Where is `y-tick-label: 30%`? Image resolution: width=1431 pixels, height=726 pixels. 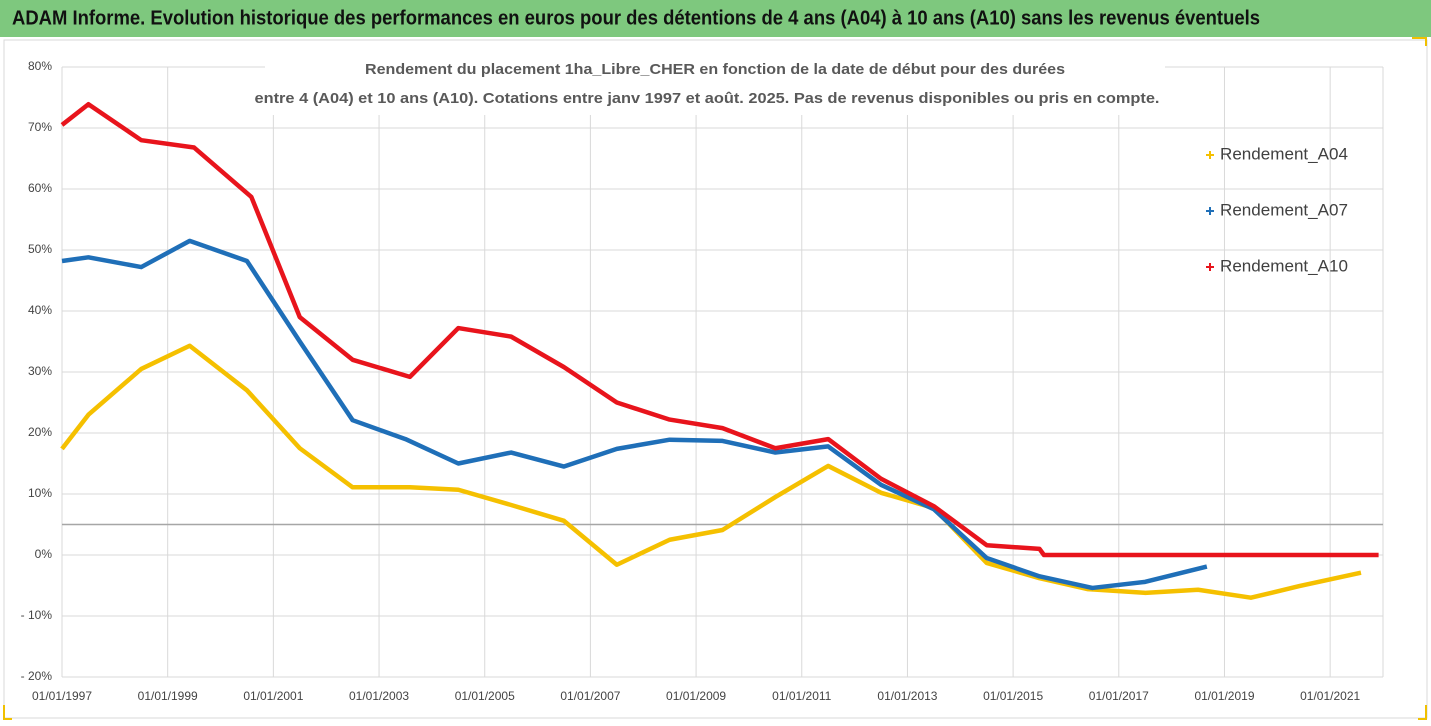 y-tick-label: 30% is located at coordinates (40, 371).